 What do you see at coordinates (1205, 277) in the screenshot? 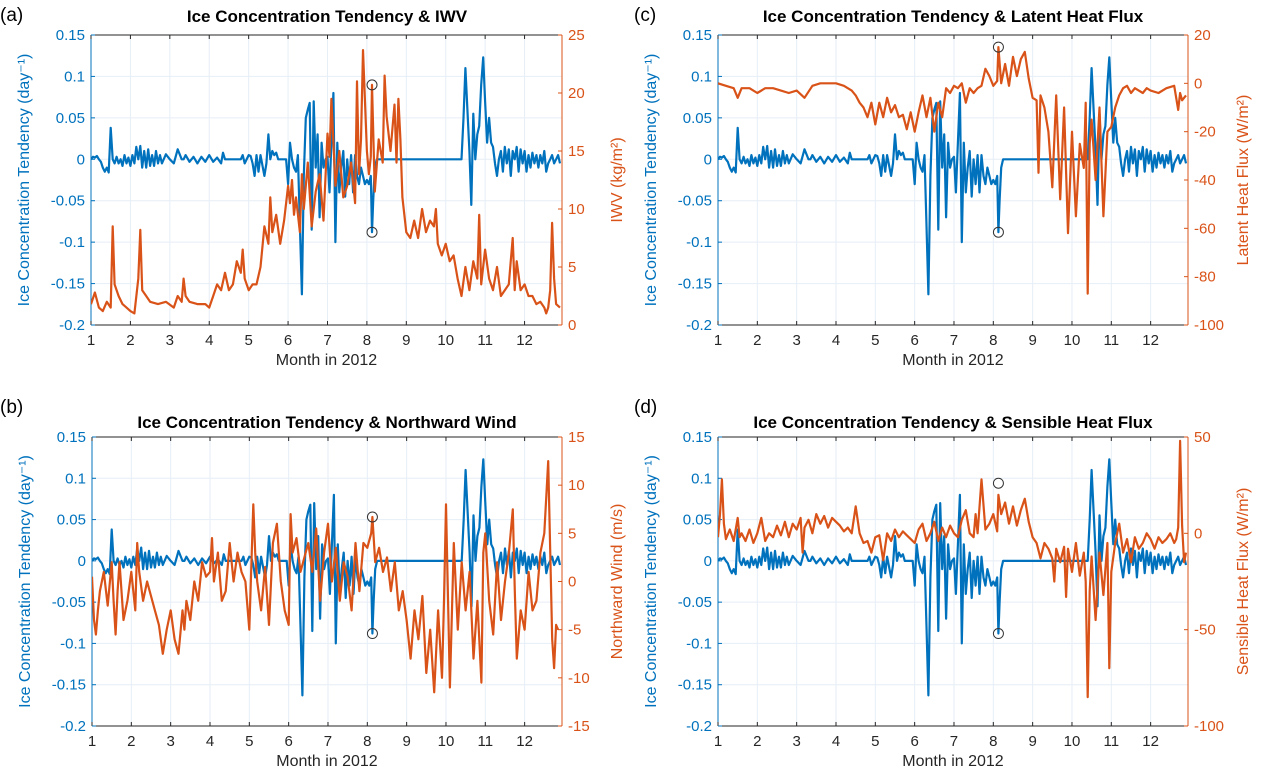
I see `right-tick-label: -80` at bounding box center [1205, 277].